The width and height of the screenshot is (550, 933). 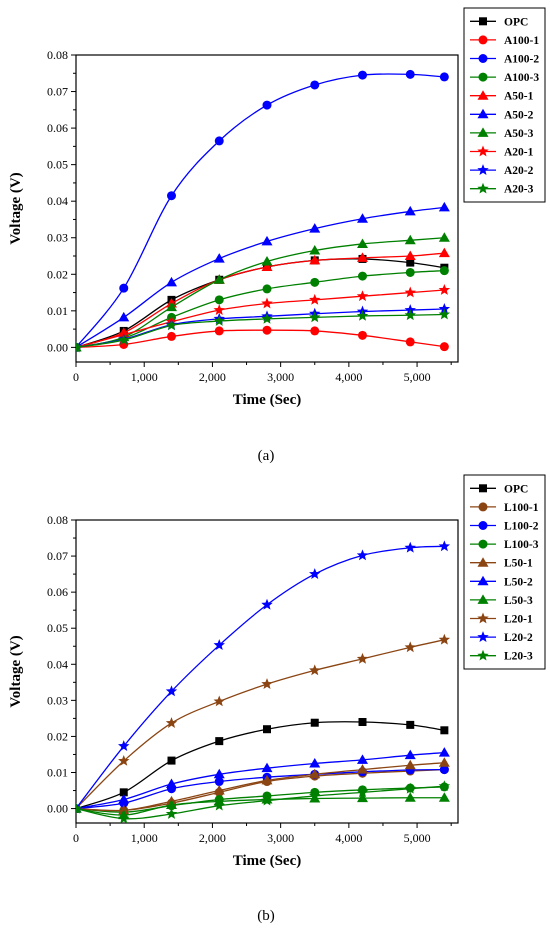 I want to click on a-legend-label: A20-2, so click(x=519, y=171).